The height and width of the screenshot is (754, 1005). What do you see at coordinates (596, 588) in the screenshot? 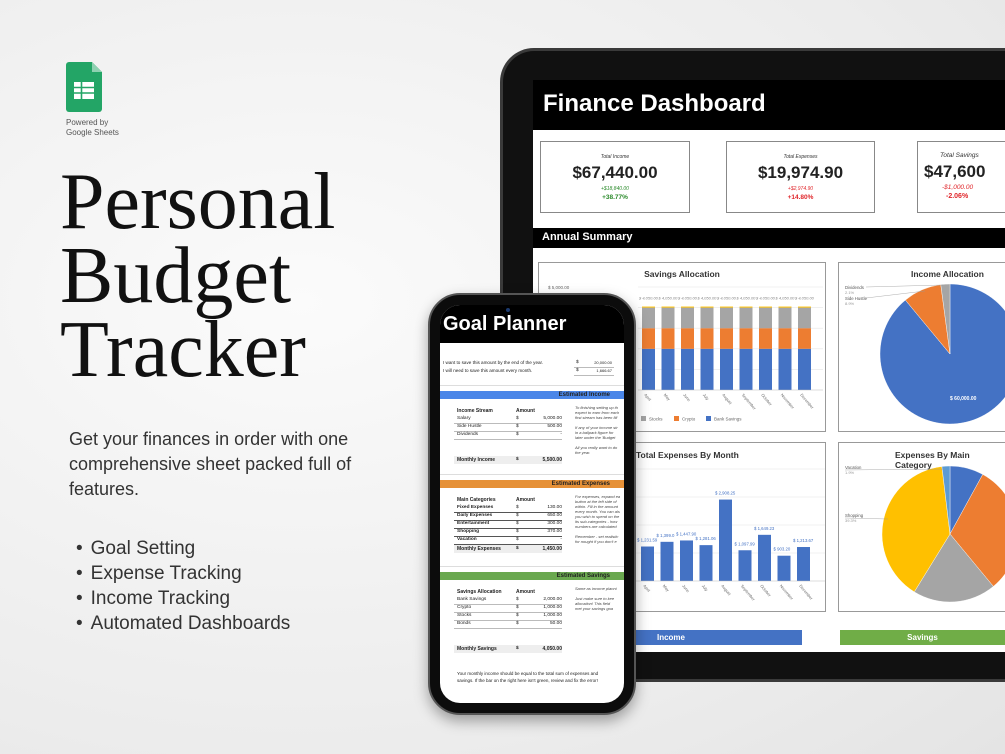
I see `help-note: Same as income planni` at bounding box center [596, 588].